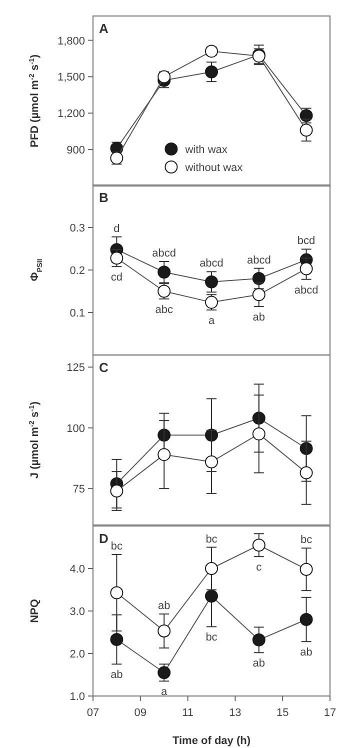 This screenshot has width=340, height=748. What do you see at coordinates (75, 150) in the screenshot?
I see `y-tick-label: 900` at bounding box center [75, 150].